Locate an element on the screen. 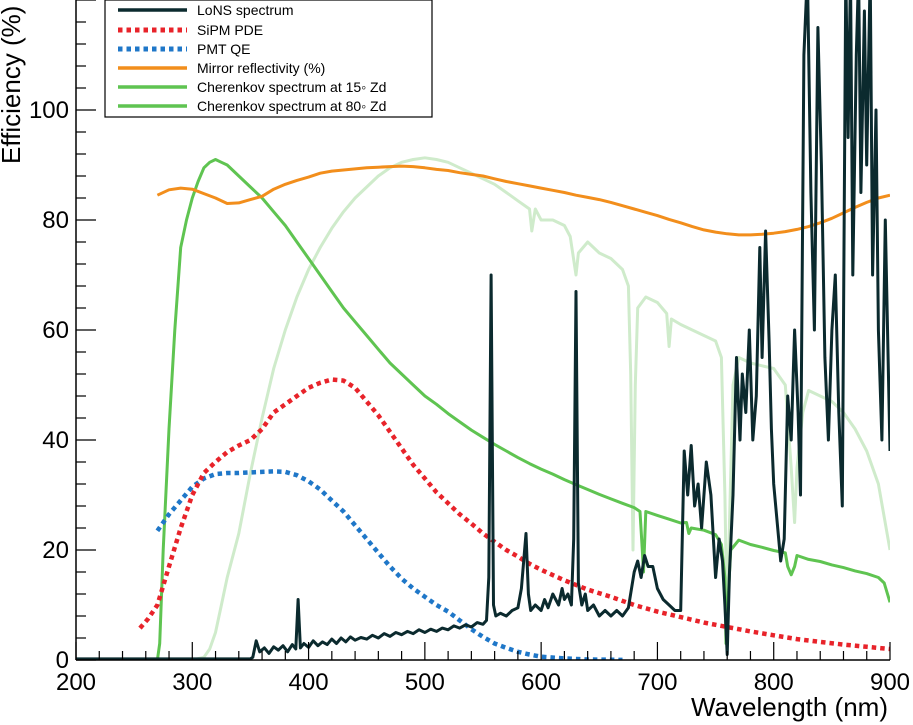 This screenshot has height=725, width=913. y-tick-label: 20 is located at coordinates (55, 550).